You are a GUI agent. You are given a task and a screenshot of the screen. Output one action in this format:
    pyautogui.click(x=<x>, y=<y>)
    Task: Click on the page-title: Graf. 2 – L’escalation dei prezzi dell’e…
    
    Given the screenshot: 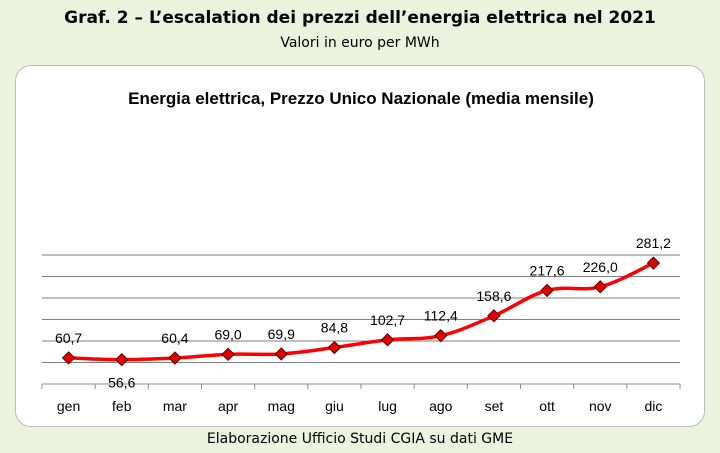 What is the action you would take?
    pyautogui.click(x=360, y=18)
    